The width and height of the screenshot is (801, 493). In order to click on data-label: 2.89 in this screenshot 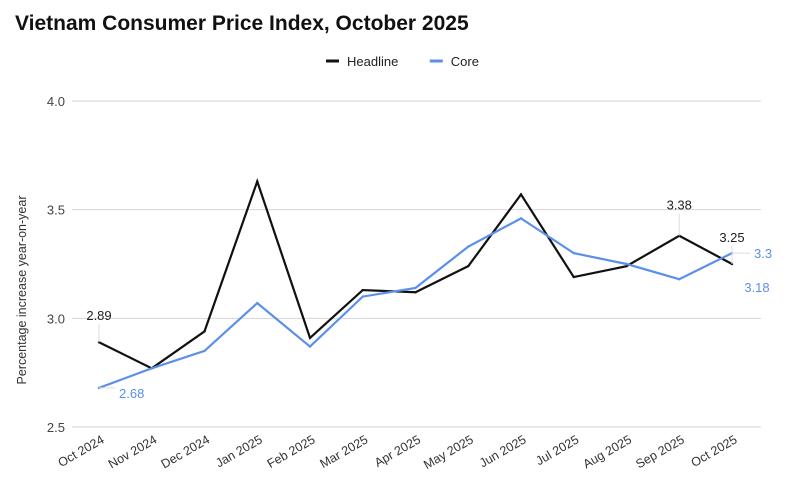, I will do `click(98, 315)`.